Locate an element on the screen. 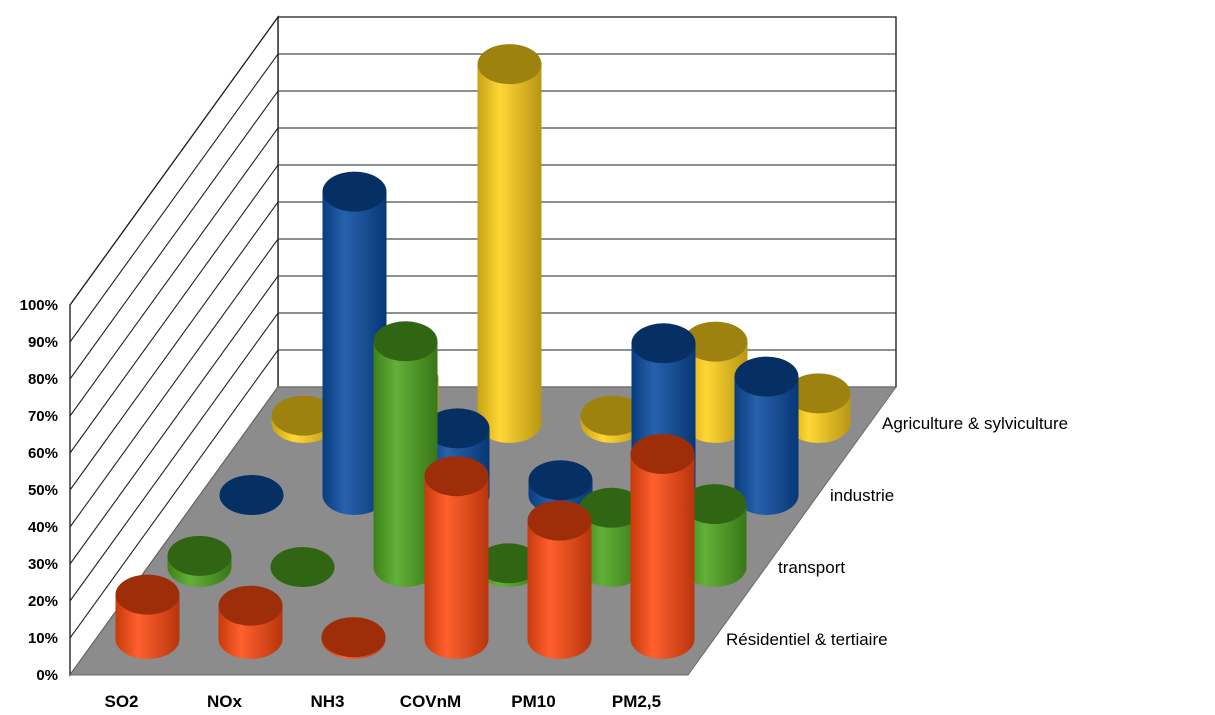 Image resolution: width=1215 pixels, height=715 pixels. y-tick-label: 20% is located at coordinates (43, 601).